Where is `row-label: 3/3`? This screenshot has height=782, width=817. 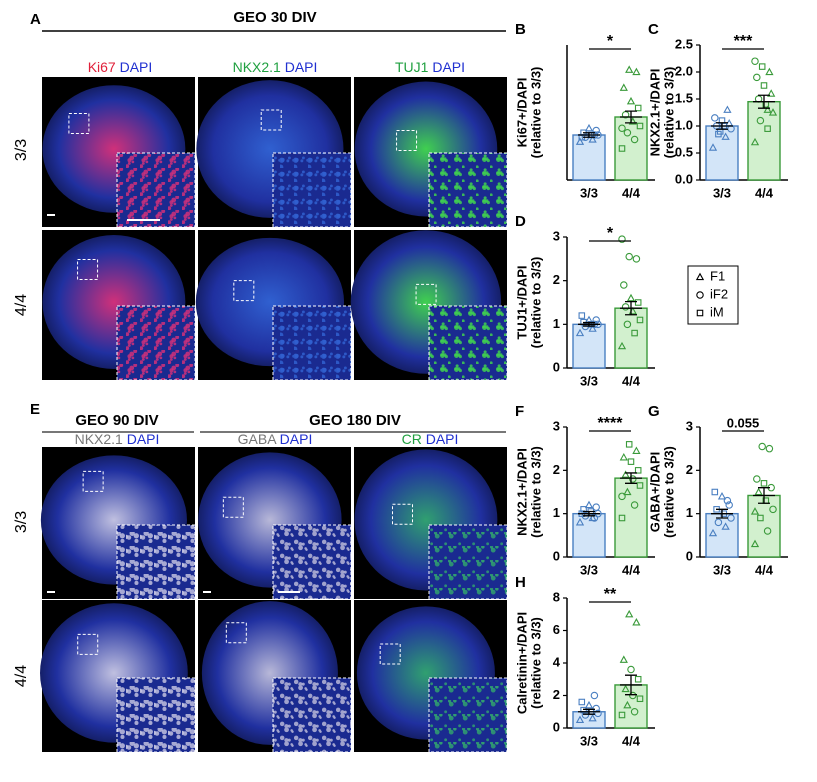
row-label: 3/3 is located at coordinates (21, 150).